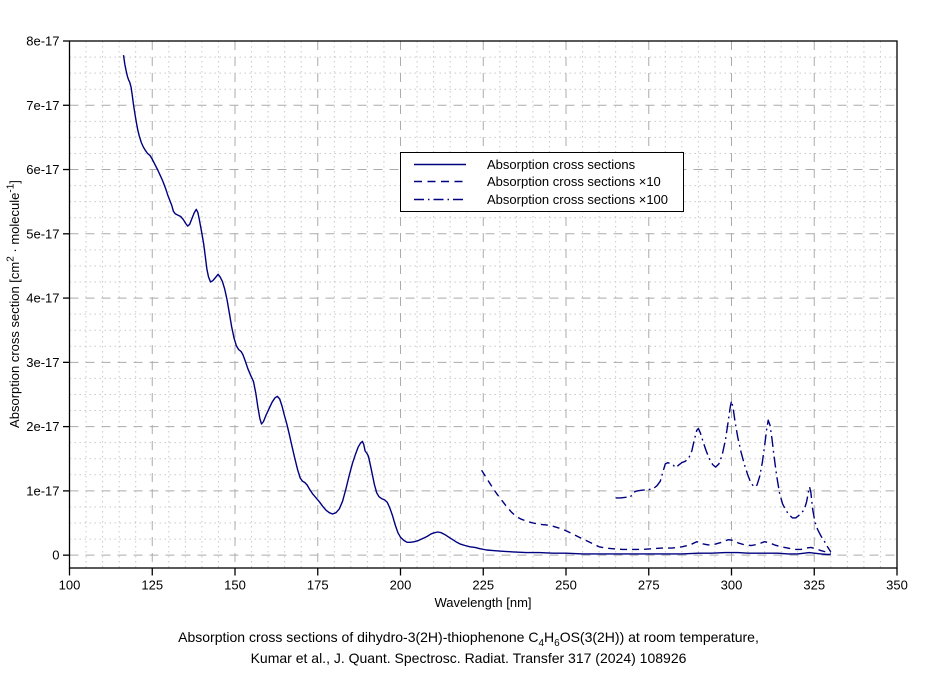  I want to click on legend-entry-absorption-x10: Absorption cross sections ×10, so click(548, 181).